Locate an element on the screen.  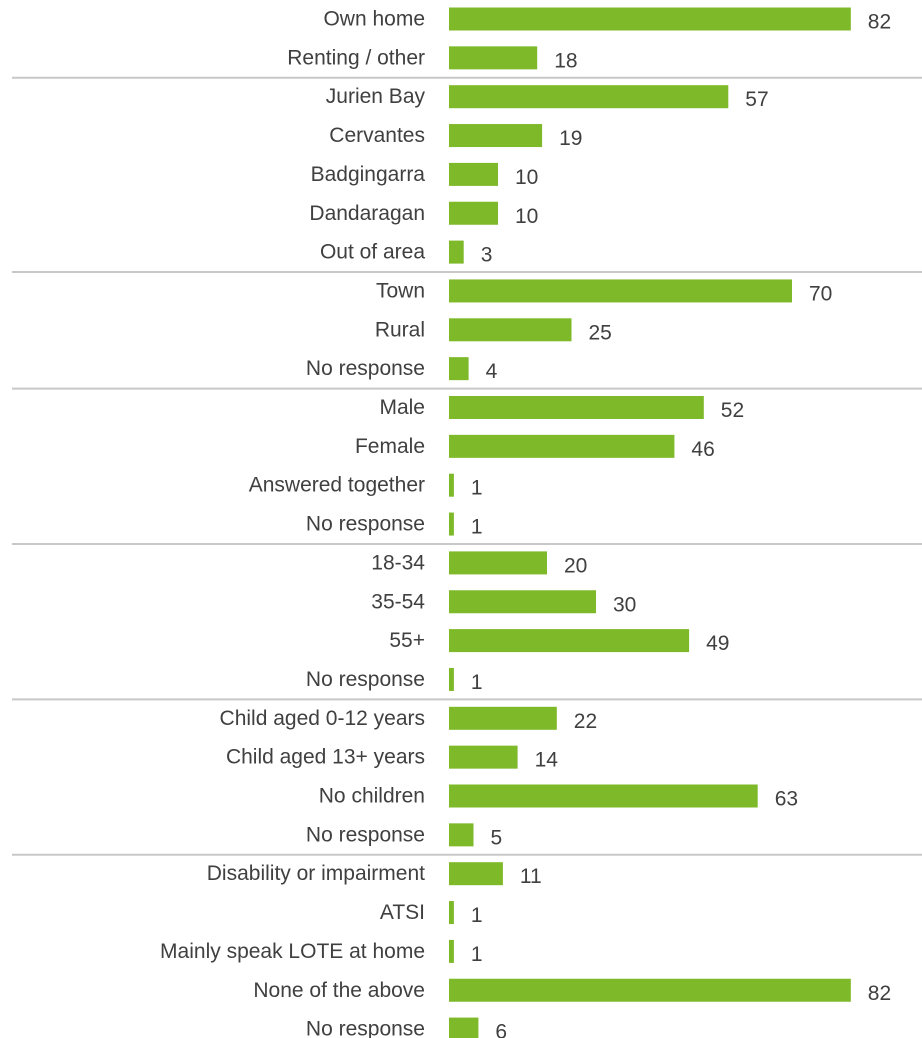
value-label: 70 is located at coordinates (820, 293).